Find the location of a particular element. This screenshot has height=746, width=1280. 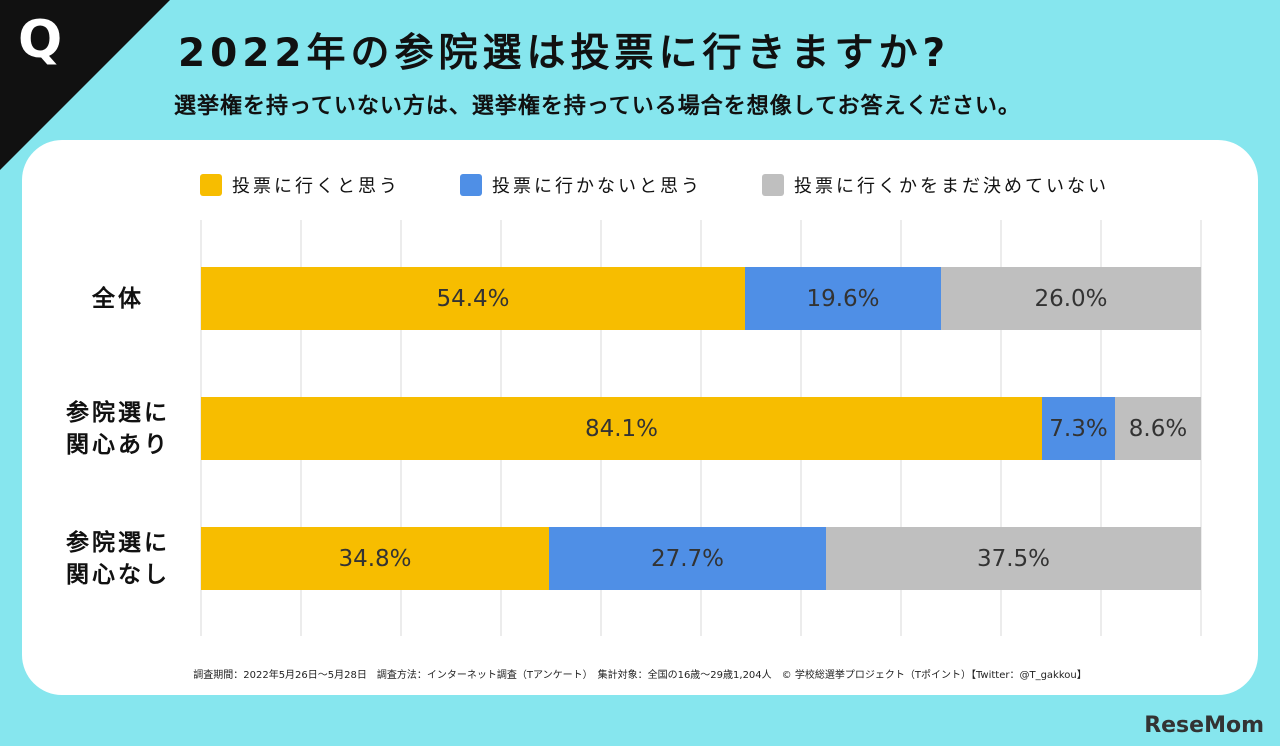

value-label: 54.4% is located at coordinates (472, 299).